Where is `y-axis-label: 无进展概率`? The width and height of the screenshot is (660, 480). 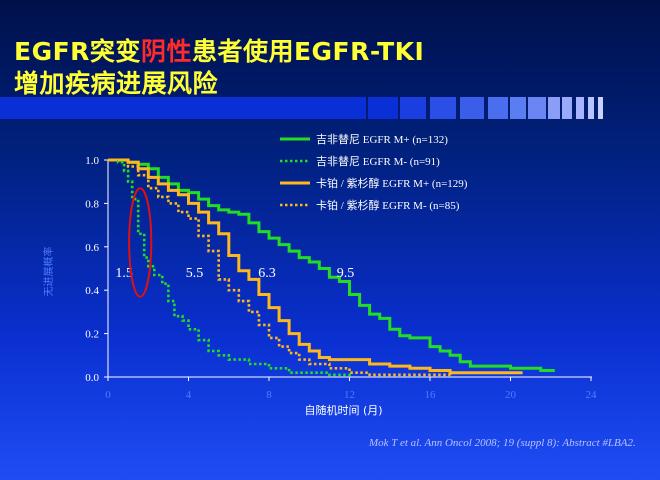 y-axis-label: 无进展概率 is located at coordinates (48, 272).